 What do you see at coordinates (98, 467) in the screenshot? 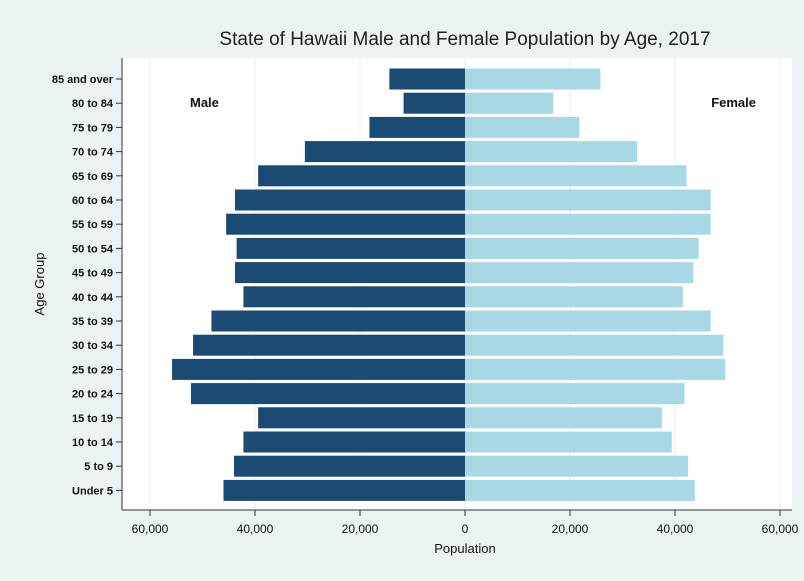
I see `y-tick-label: 5 to 9` at bounding box center [98, 467].